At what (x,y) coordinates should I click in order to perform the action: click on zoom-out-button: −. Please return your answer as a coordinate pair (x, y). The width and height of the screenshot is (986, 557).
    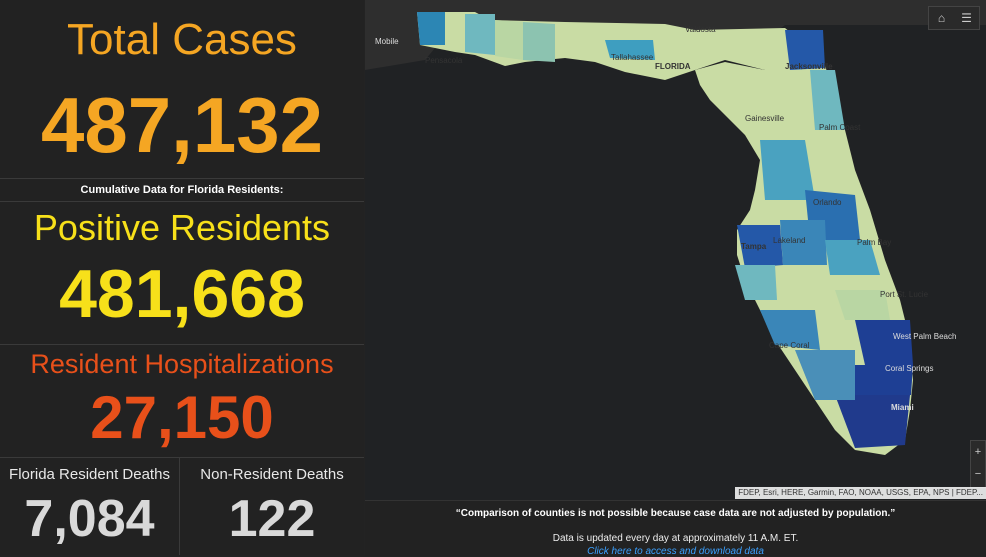
    Looking at the image, I should click on (978, 474).